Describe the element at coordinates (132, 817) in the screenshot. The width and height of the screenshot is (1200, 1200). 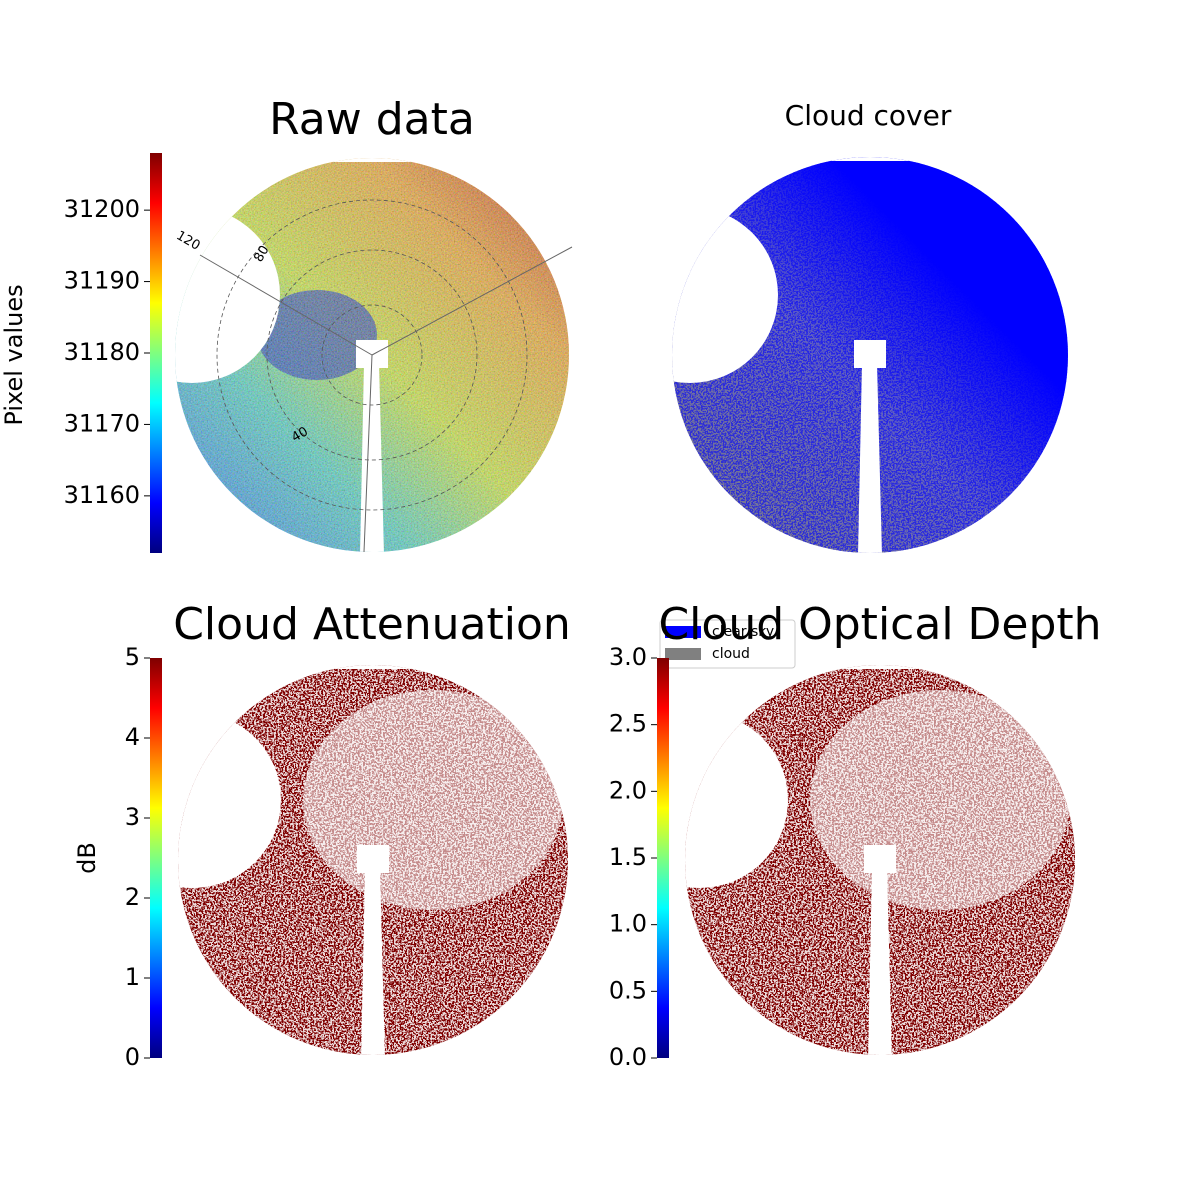
I see `colorbar-tick-label: 3` at that location.